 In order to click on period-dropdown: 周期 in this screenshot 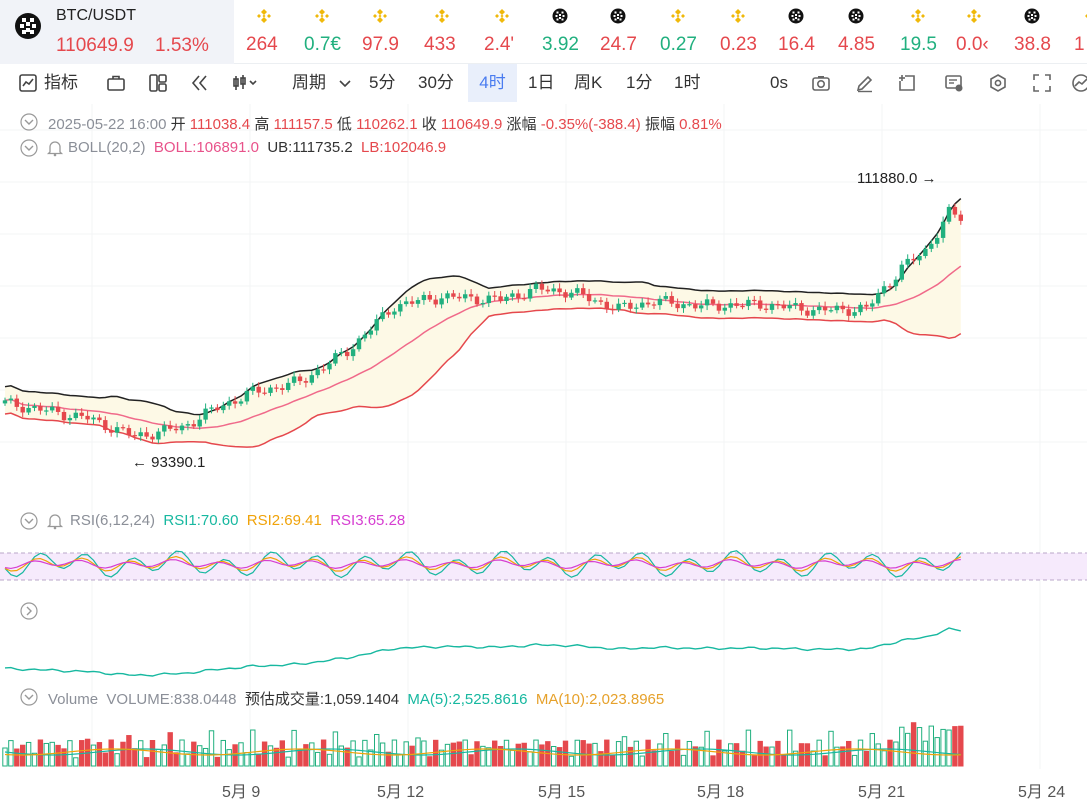, I will do `click(309, 82)`.